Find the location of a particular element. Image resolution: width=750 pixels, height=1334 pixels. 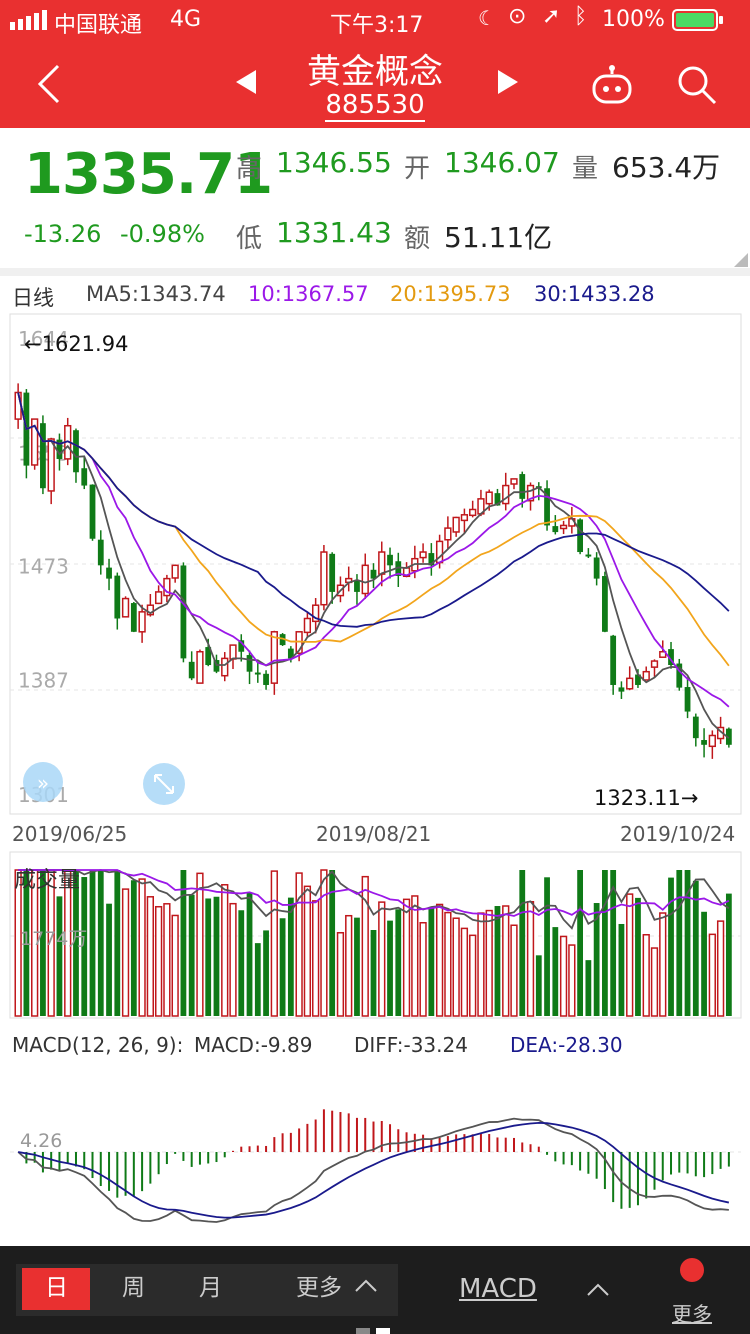

dea-line is located at coordinates (373, 1170).